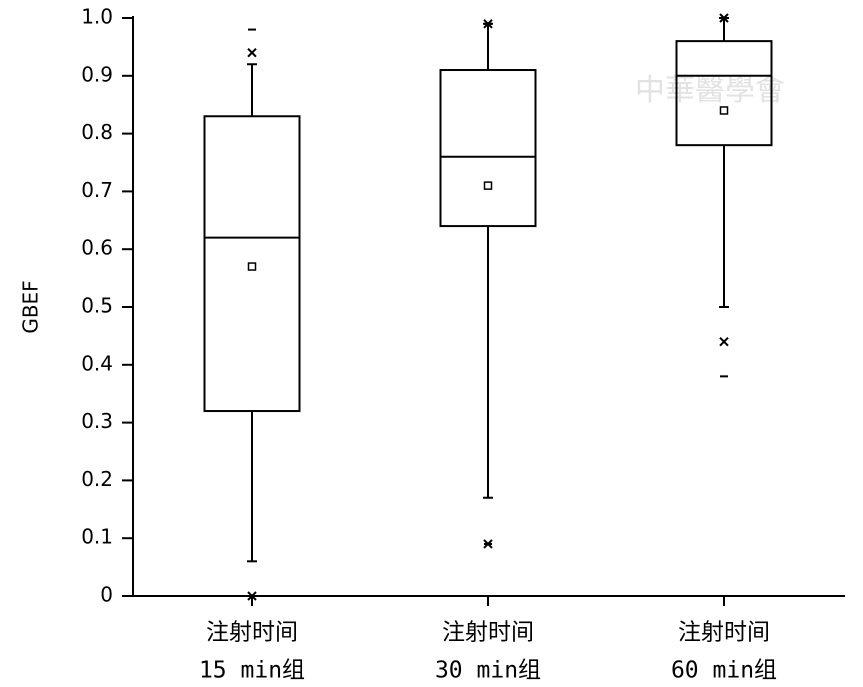  Describe the element at coordinates (97, 479) in the screenshot. I see `y-tick-label: 0.2` at that location.